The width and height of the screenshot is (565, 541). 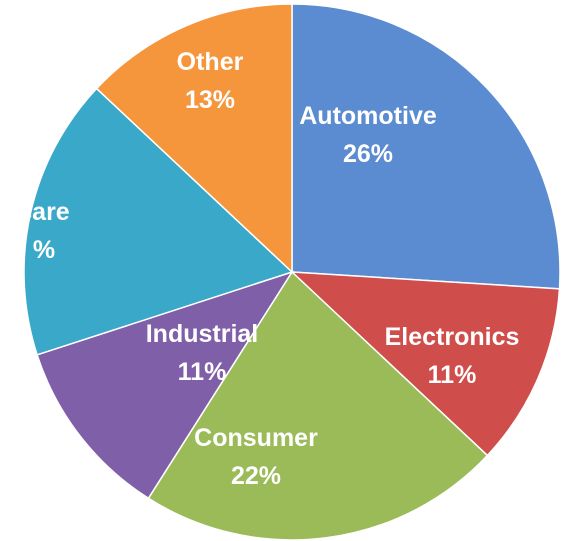 I want to click on slice-label-automotive: Automotive 26%, so click(x=368, y=135).